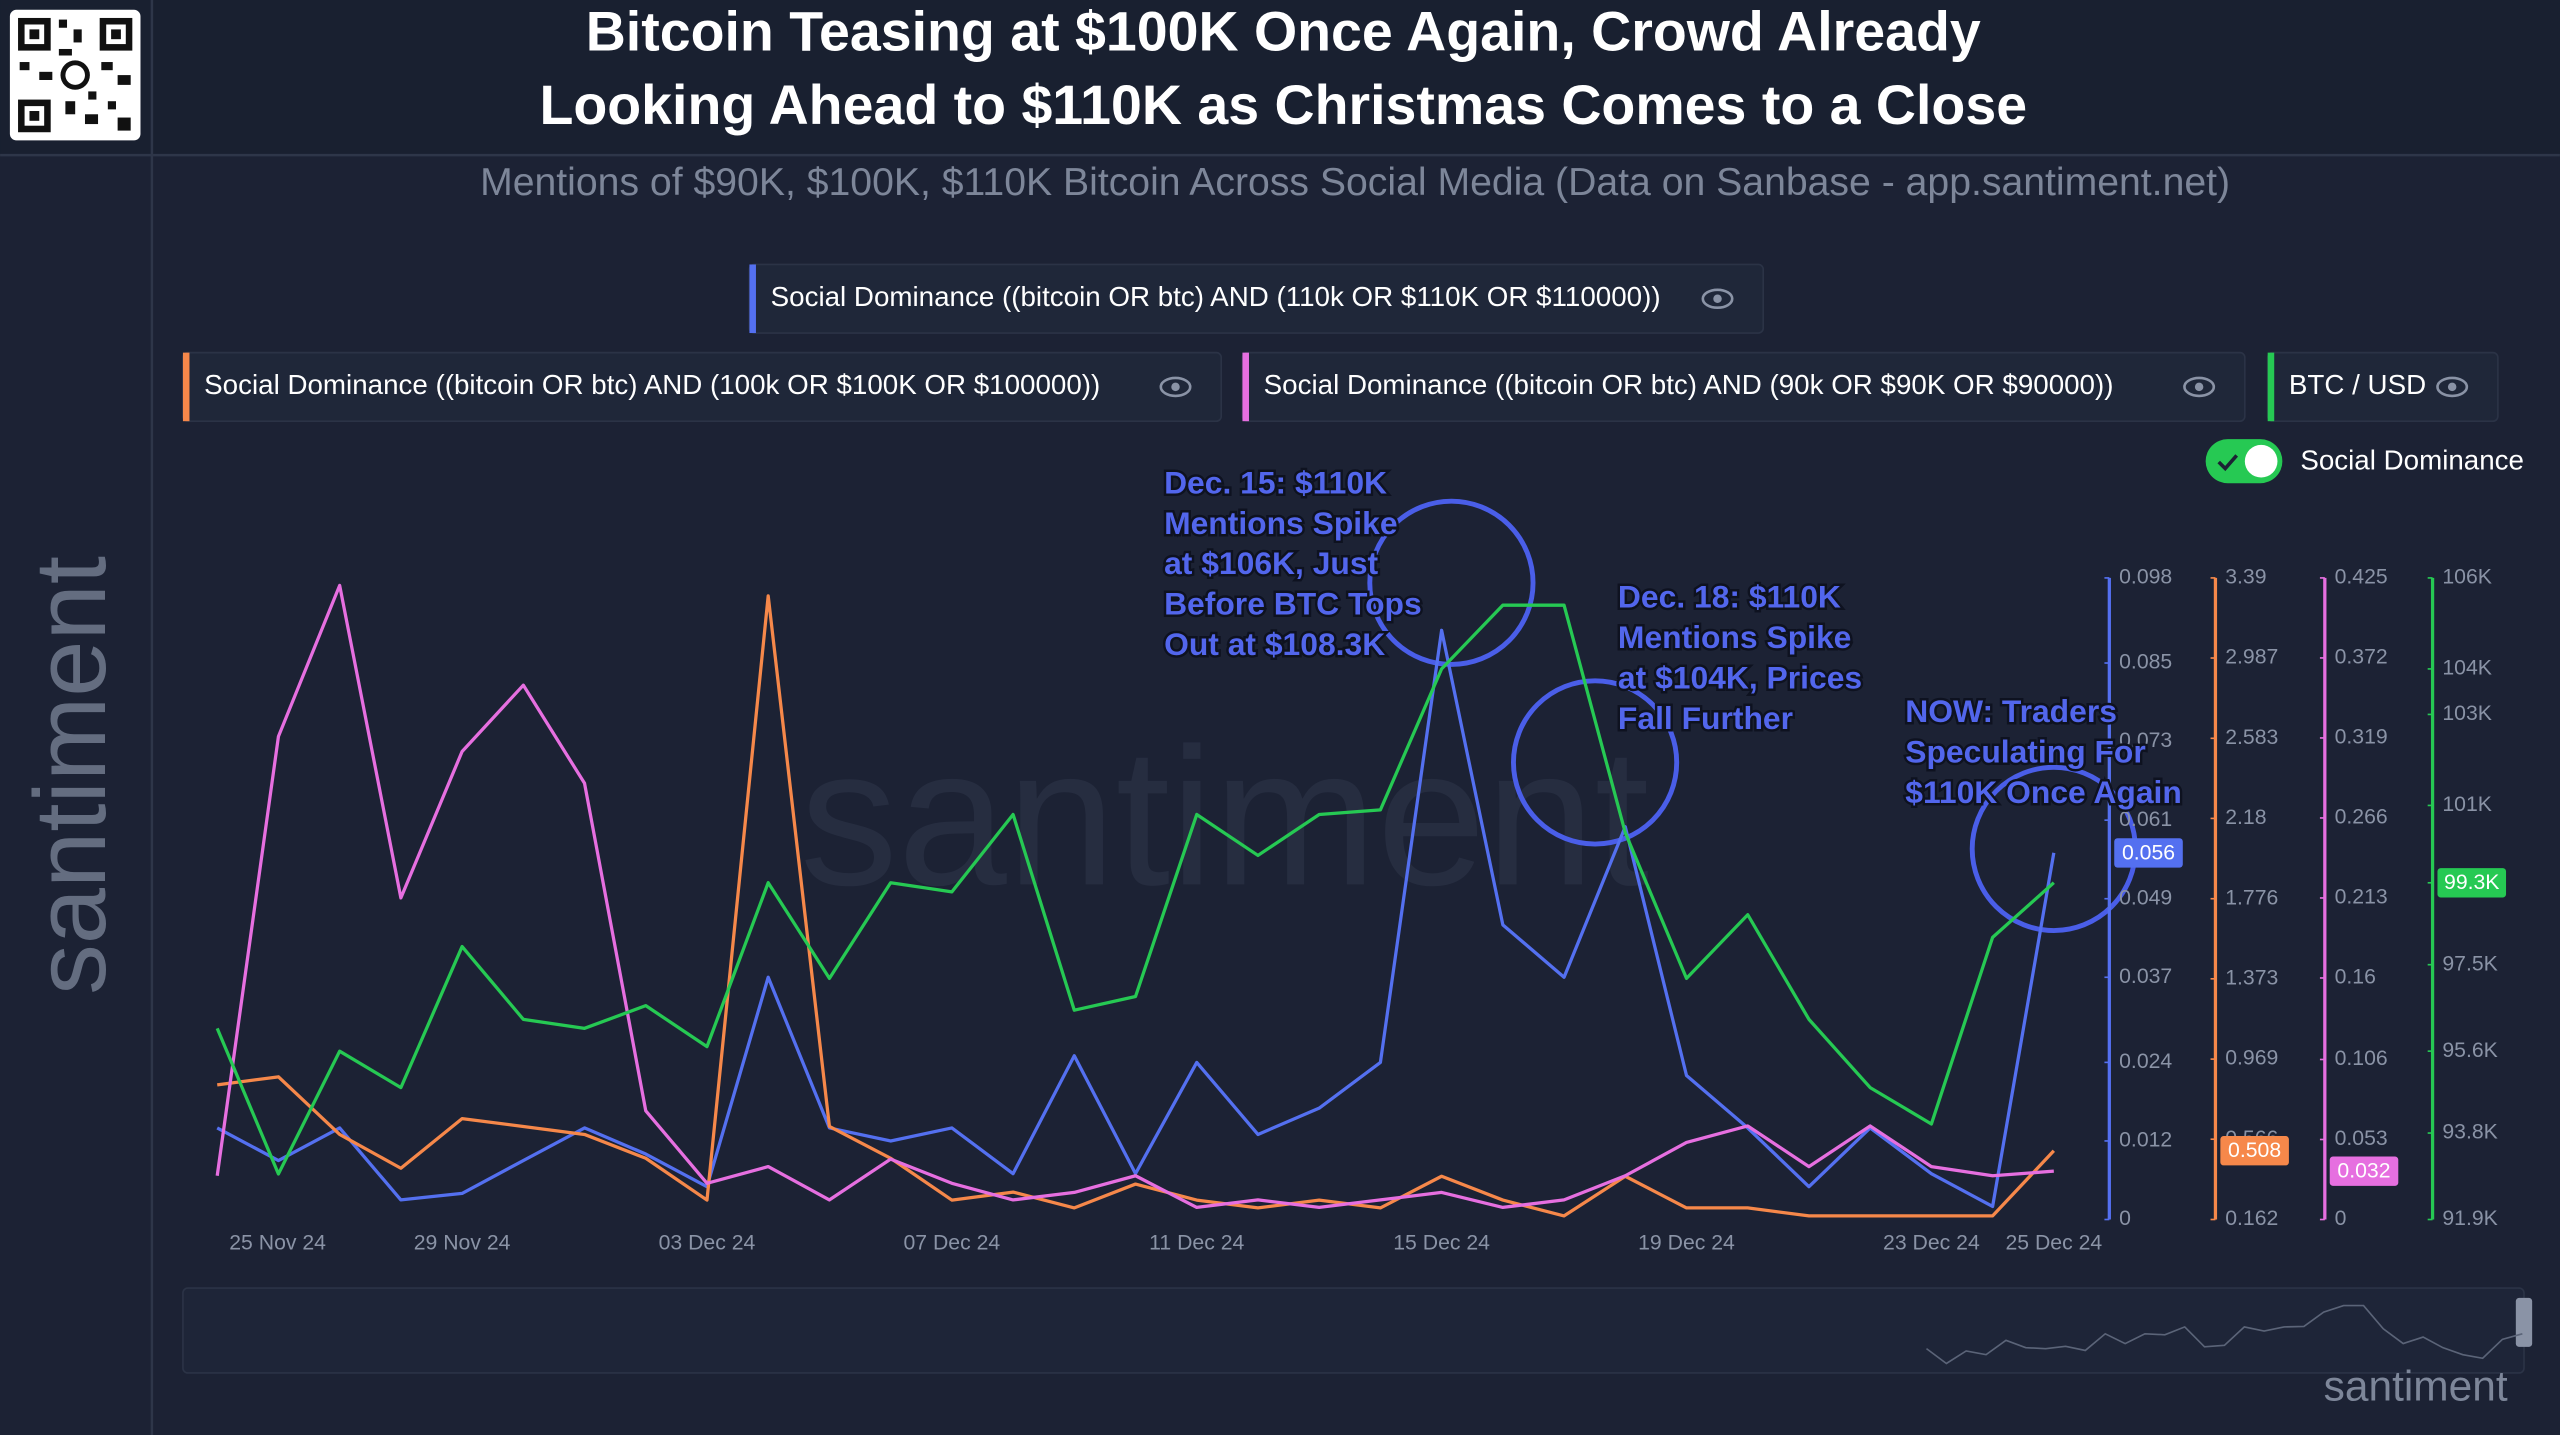 The height and width of the screenshot is (1435, 2560). I want to click on y-tick-label: 0.073, so click(2145, 740).